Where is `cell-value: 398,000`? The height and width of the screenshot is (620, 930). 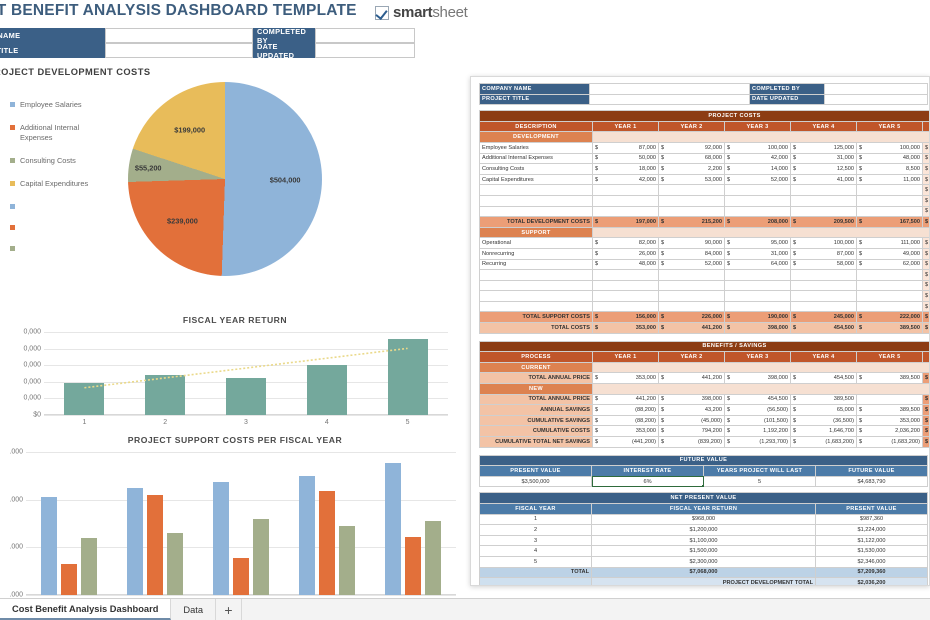 cell-value: 398,000 is located at coordinates (695, 399).